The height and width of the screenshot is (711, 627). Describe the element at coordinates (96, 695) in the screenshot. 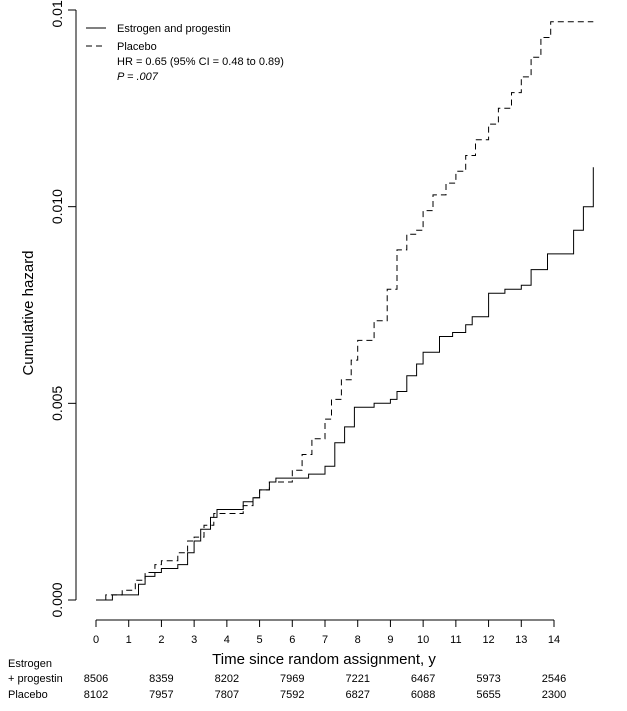

I see `risk-value-placebo: 8102` at that location.